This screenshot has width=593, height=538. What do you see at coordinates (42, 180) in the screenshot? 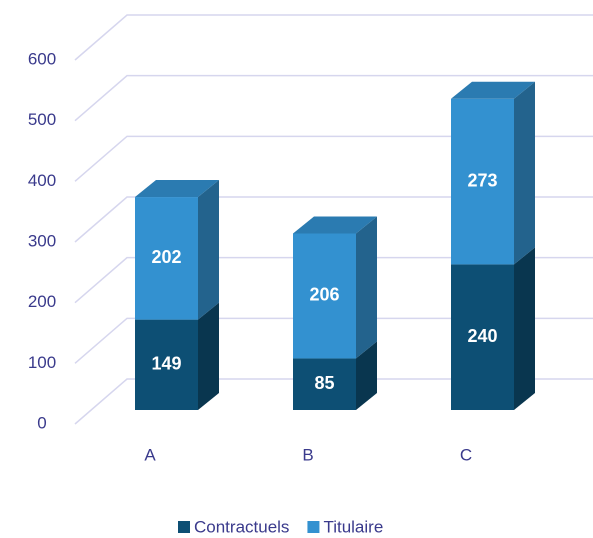
I see `y-tick-label: 400` at bounding box center [42, 180].